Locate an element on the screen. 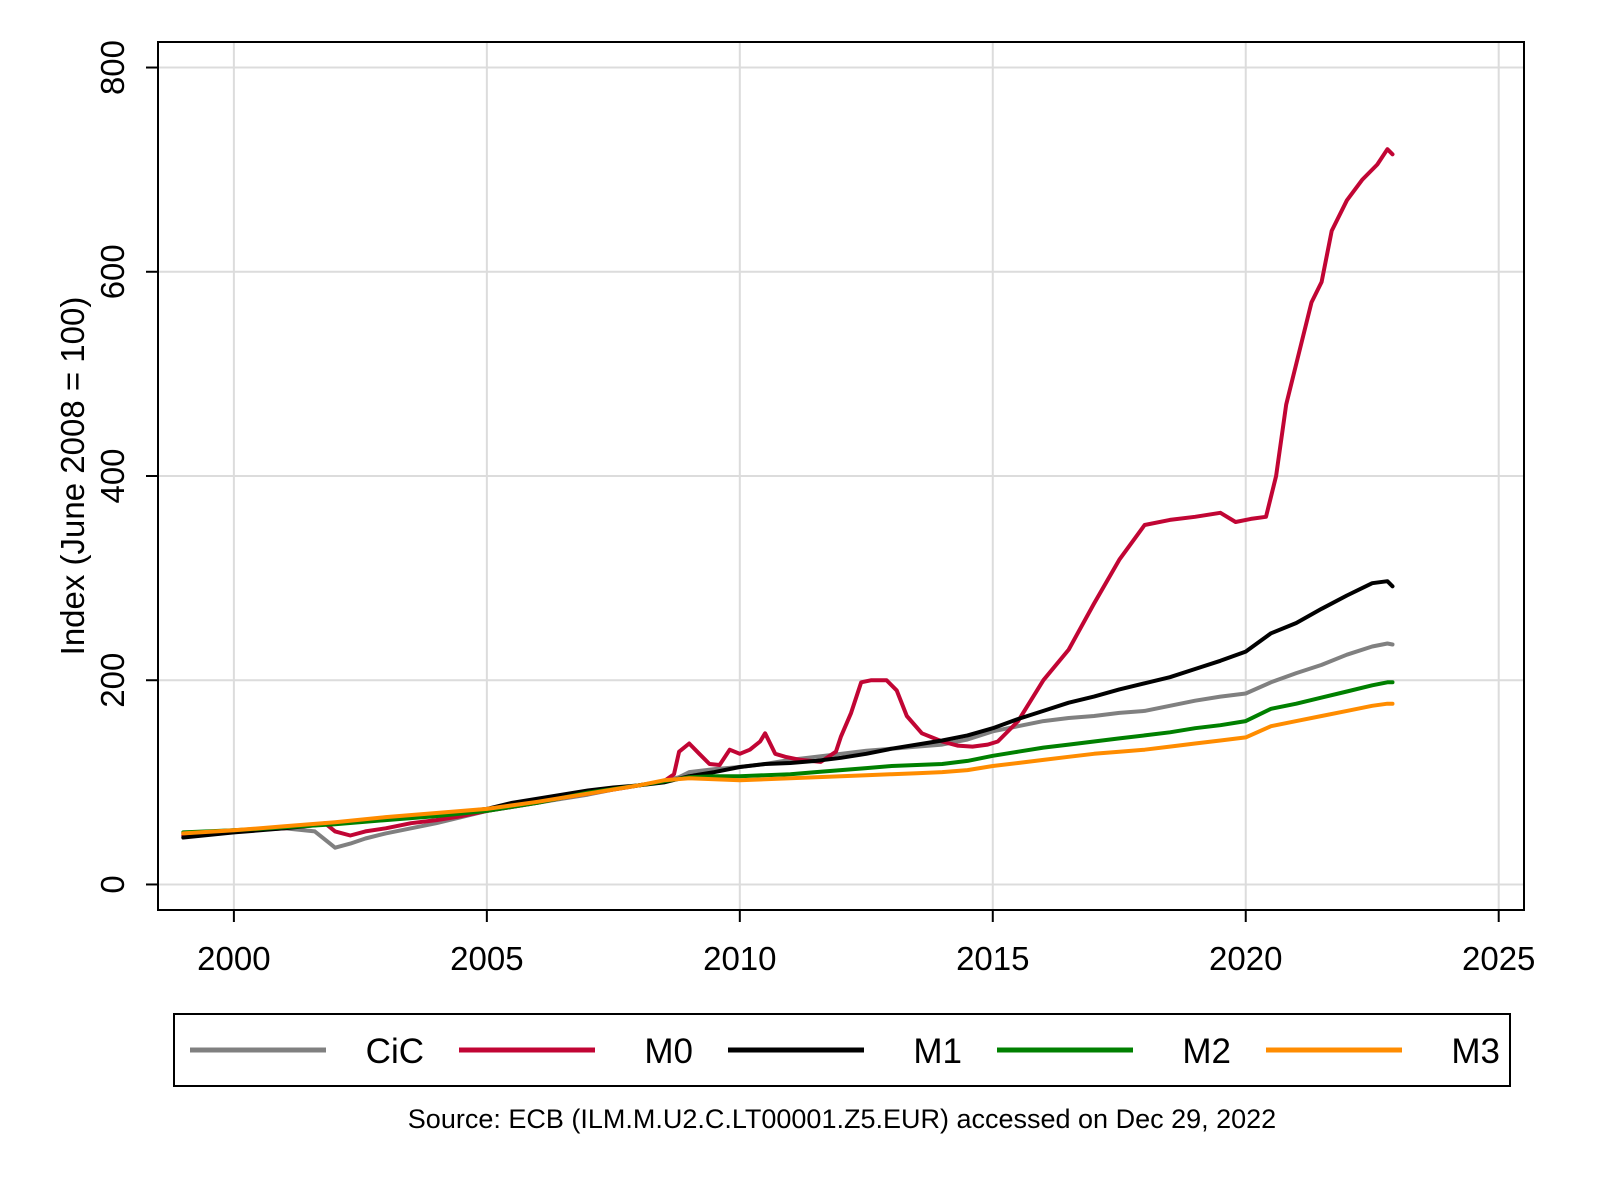 The height and width of the screenshot is (1200, 1600). legend-entries: CiC M0 M1 M2 M3 is located at coordinates (845, 1051).